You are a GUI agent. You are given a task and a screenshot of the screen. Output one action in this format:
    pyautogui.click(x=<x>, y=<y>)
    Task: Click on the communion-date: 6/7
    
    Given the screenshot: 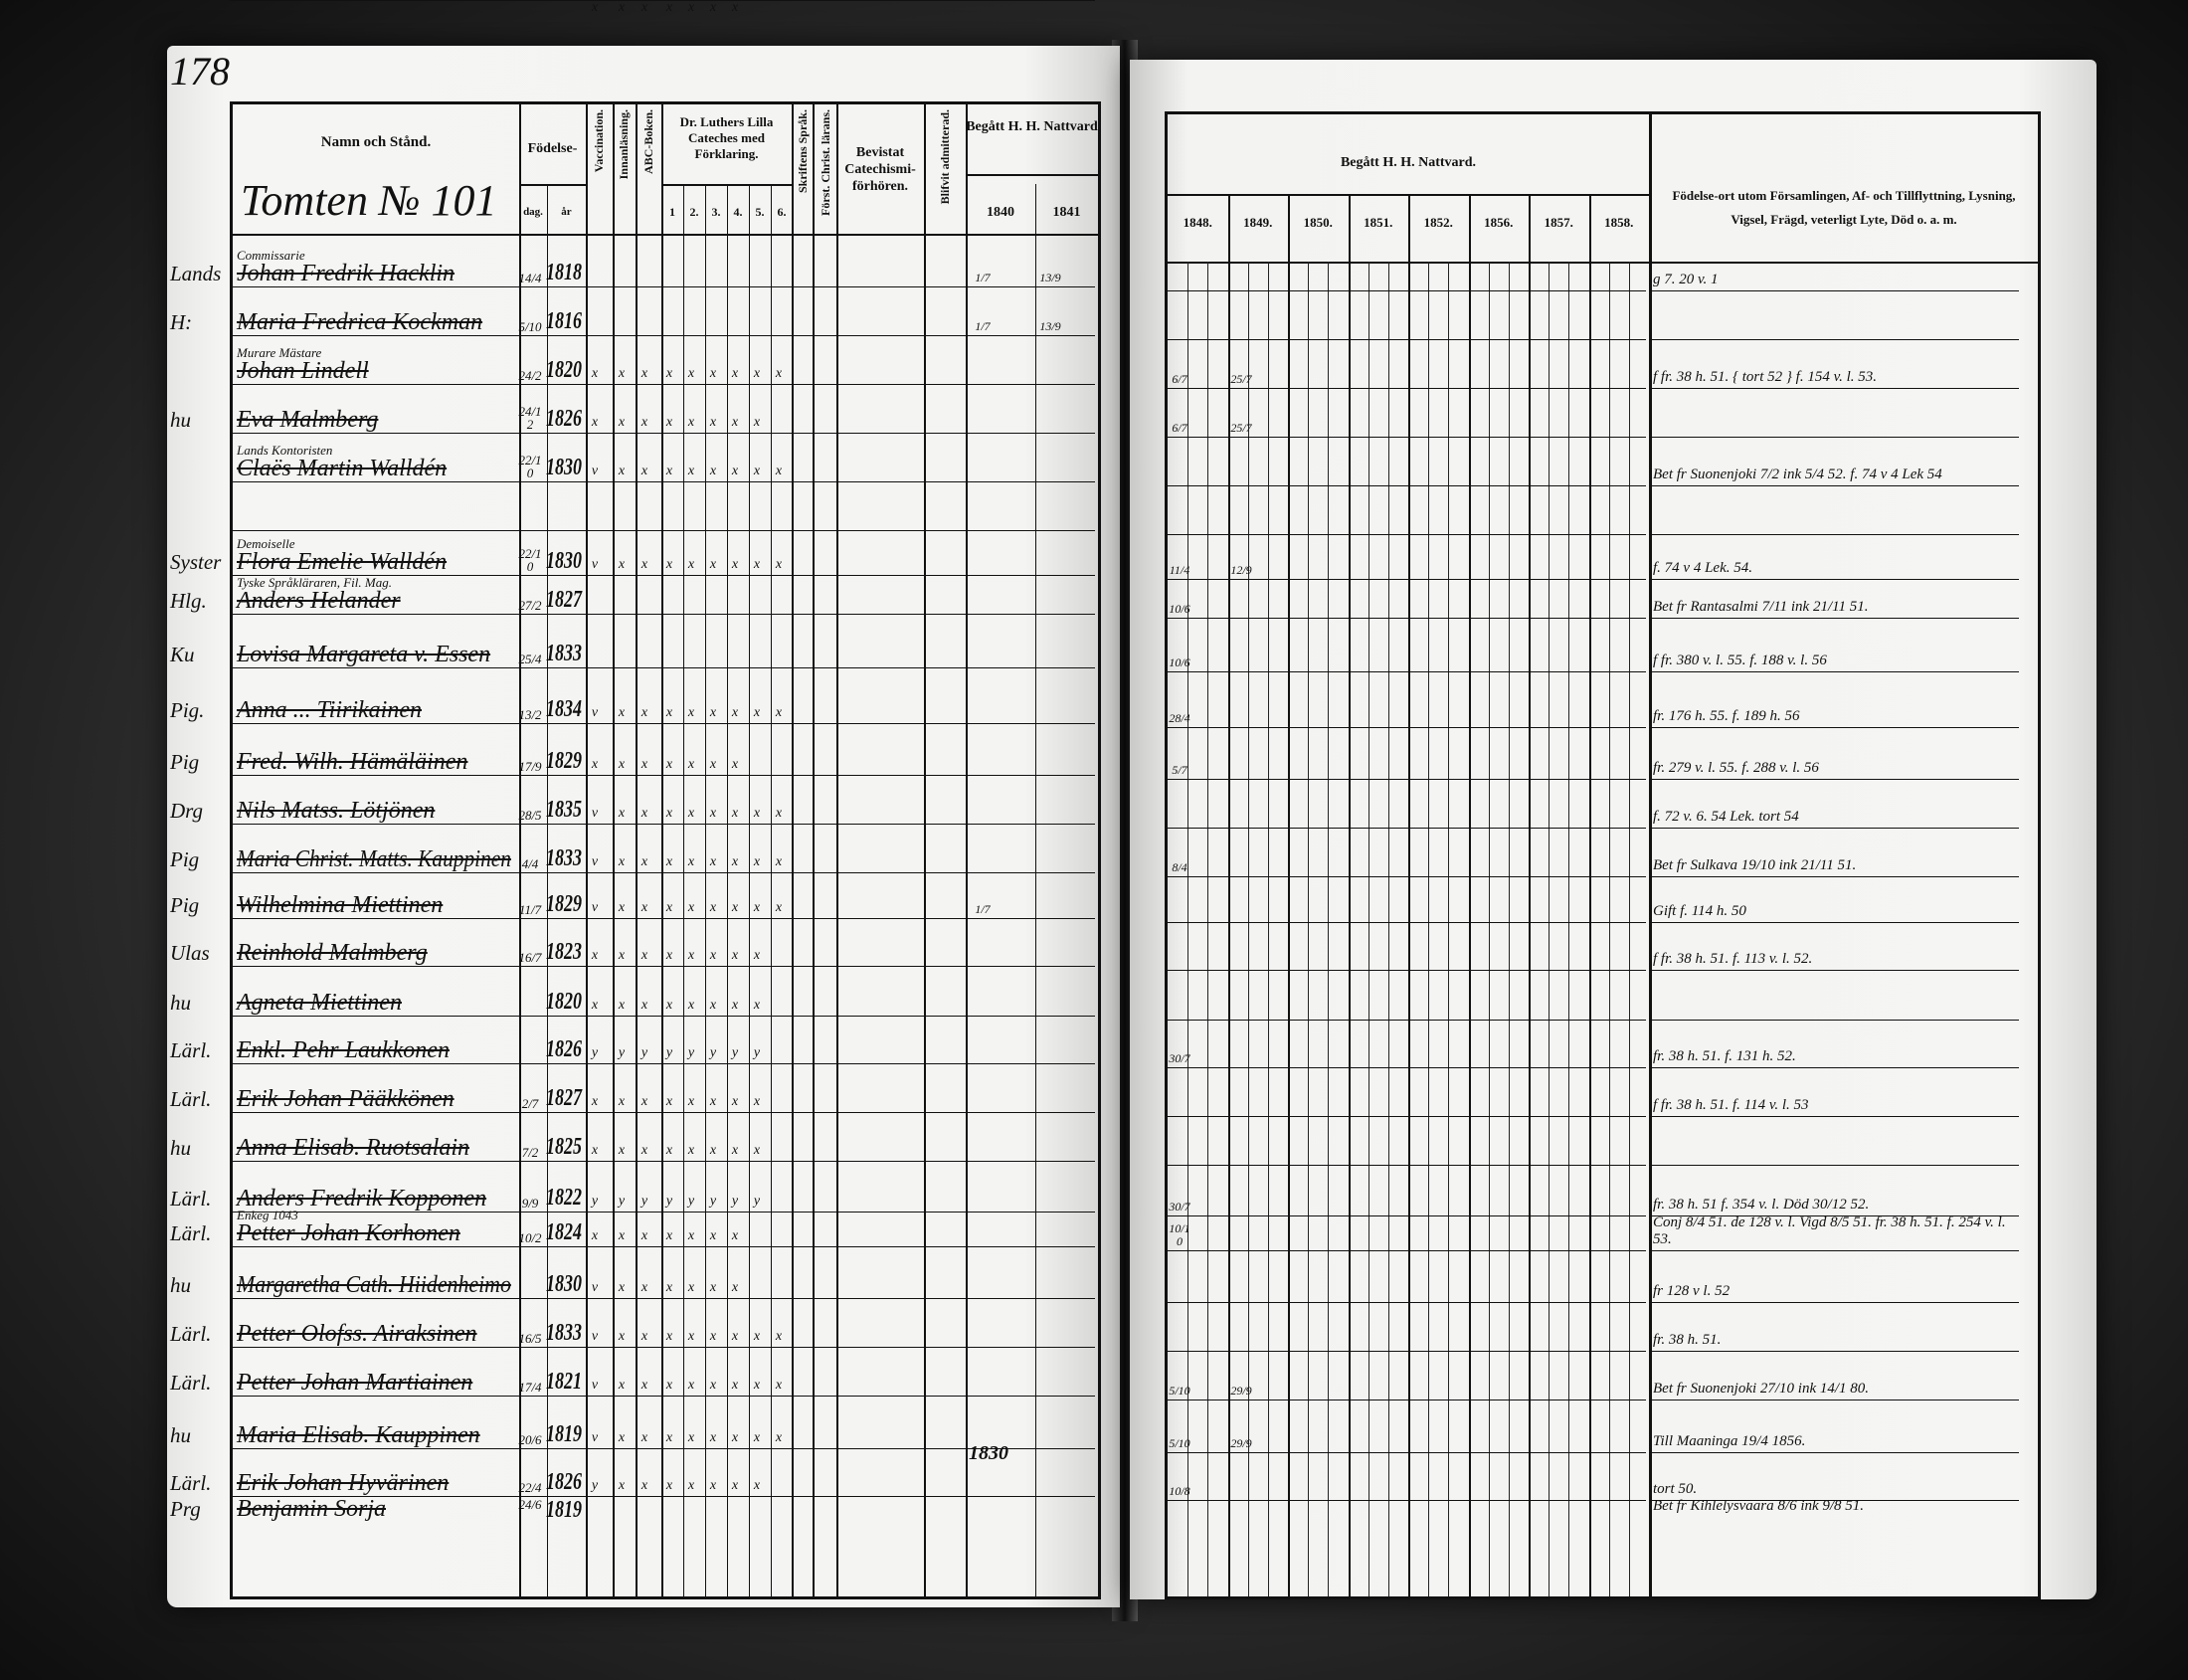 What is the action you would take?
    pyautogui.click(x=1180, y=427)
    